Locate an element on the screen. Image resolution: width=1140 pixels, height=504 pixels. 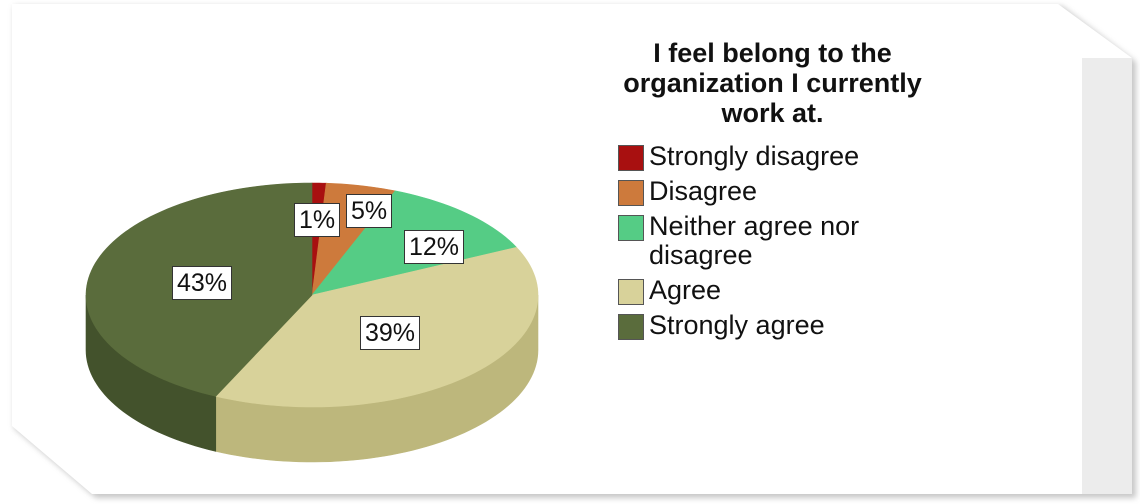
legend-item-strongly-disagree: Strongly disagree is located at coordinates (783, 156).